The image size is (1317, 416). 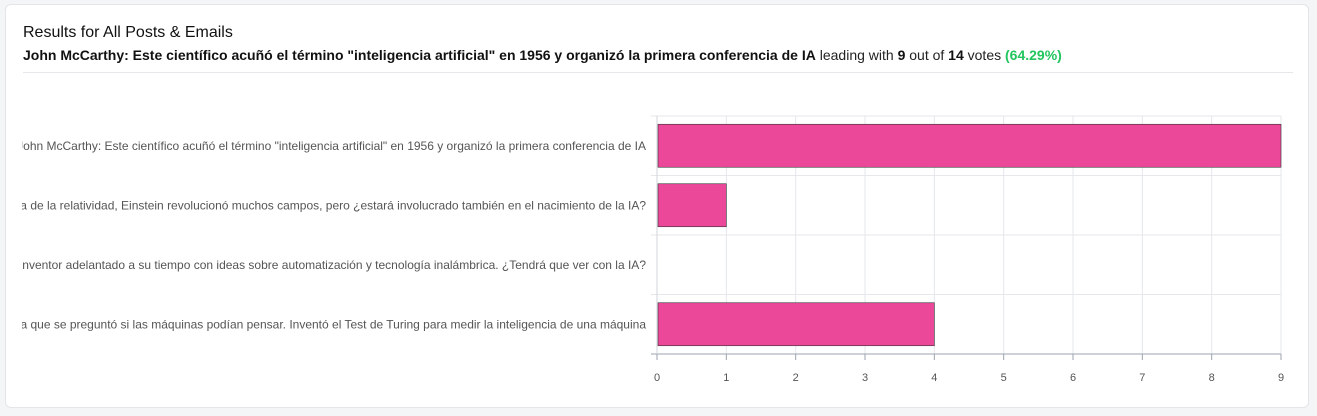 I want to click on divider, so click(x=658, y=72).